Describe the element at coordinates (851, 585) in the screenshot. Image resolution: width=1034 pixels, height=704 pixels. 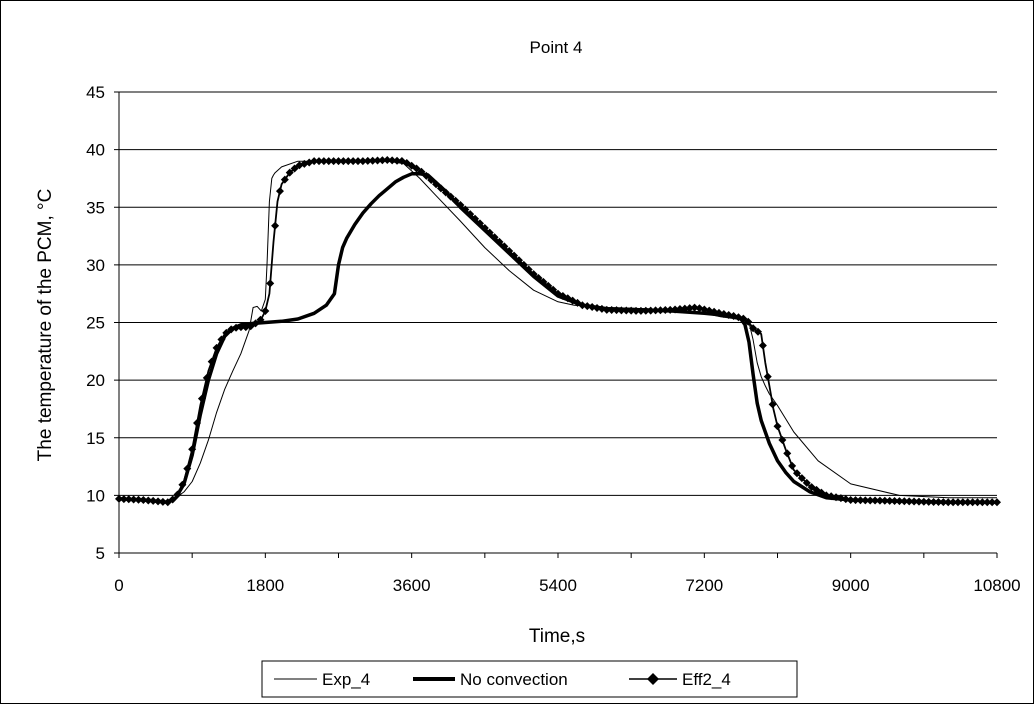
I see `x-tick-label: 9000` at that location.